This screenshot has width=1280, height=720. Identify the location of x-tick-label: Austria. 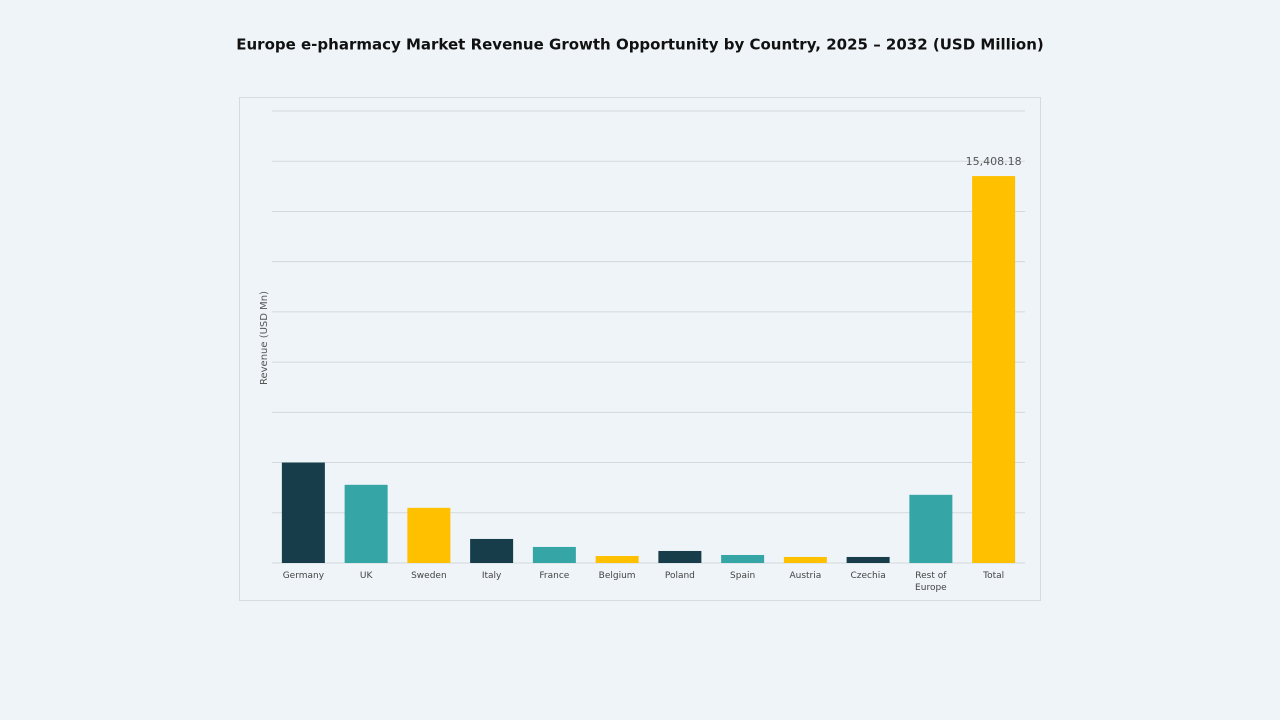
(805, 576).